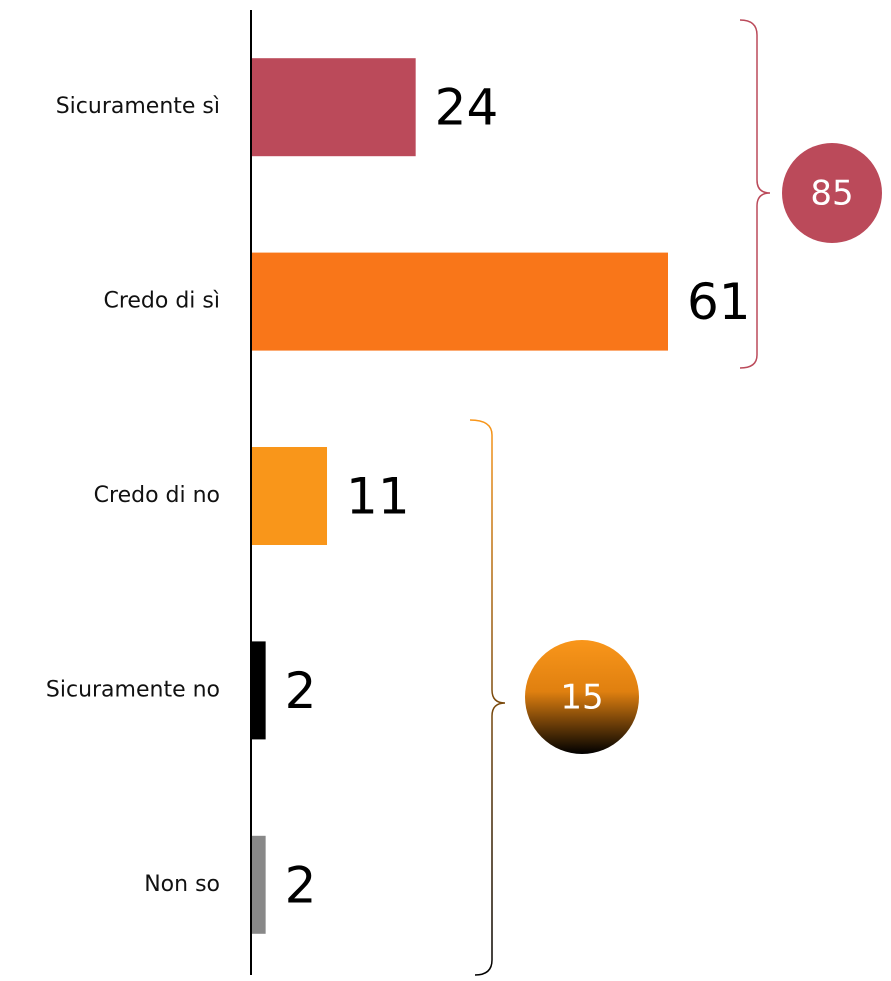 This screenshot has width=891, height=981. What do you see at coordinates (467, 108) in the screenshot?
I see `value-label: 24` at bounding box center [467, 108].